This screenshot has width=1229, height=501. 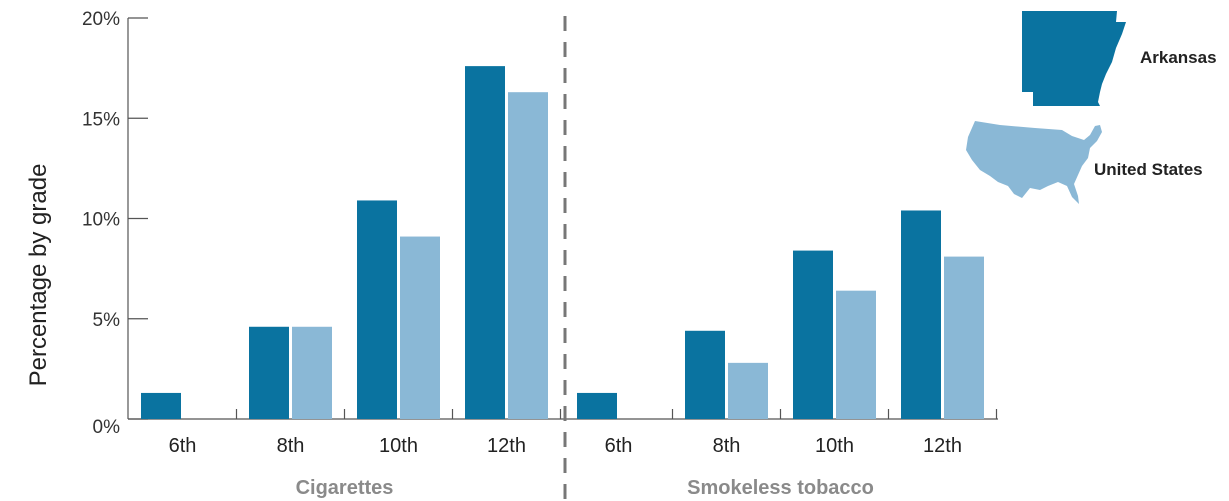 What do you see at coordinates (420, 327) in the screenshot?
I see `bar-cigarettes-10th-united-states` at bounding box center [420, 327].